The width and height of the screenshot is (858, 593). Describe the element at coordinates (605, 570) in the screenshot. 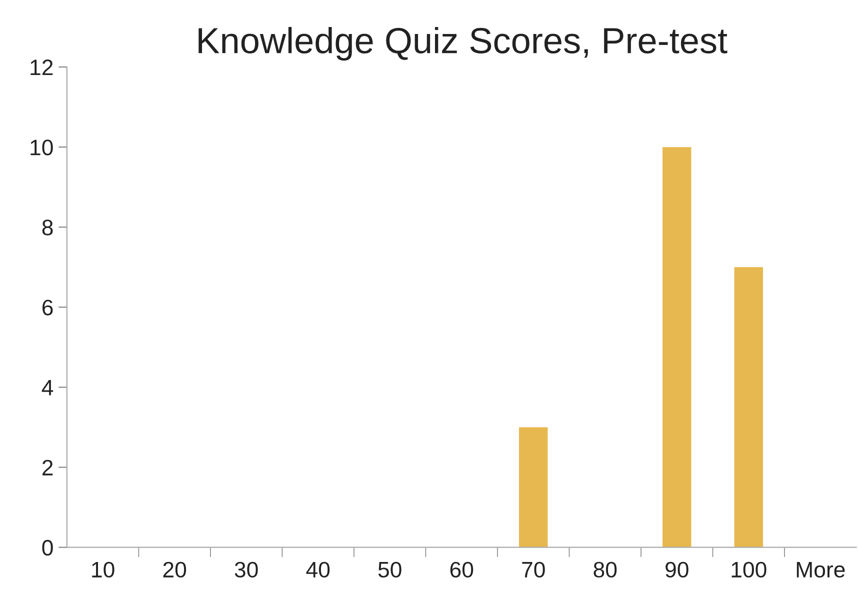

I see `x-tick-label: 80` at that location.